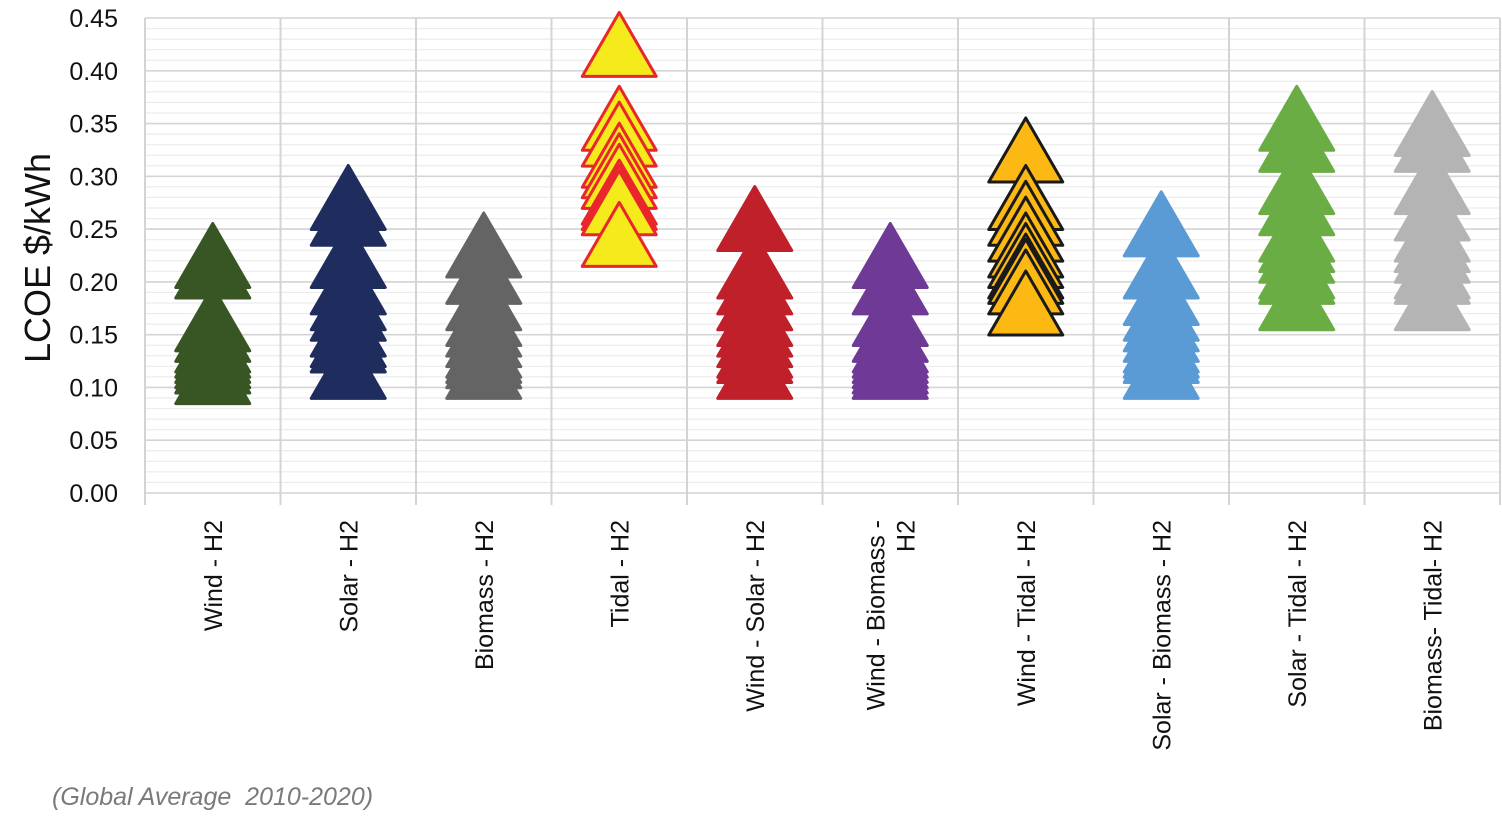 The width and height of the screenshot is (1502, 836). I want to click on x-category-label: Tidal - H2, so click(620, 573).